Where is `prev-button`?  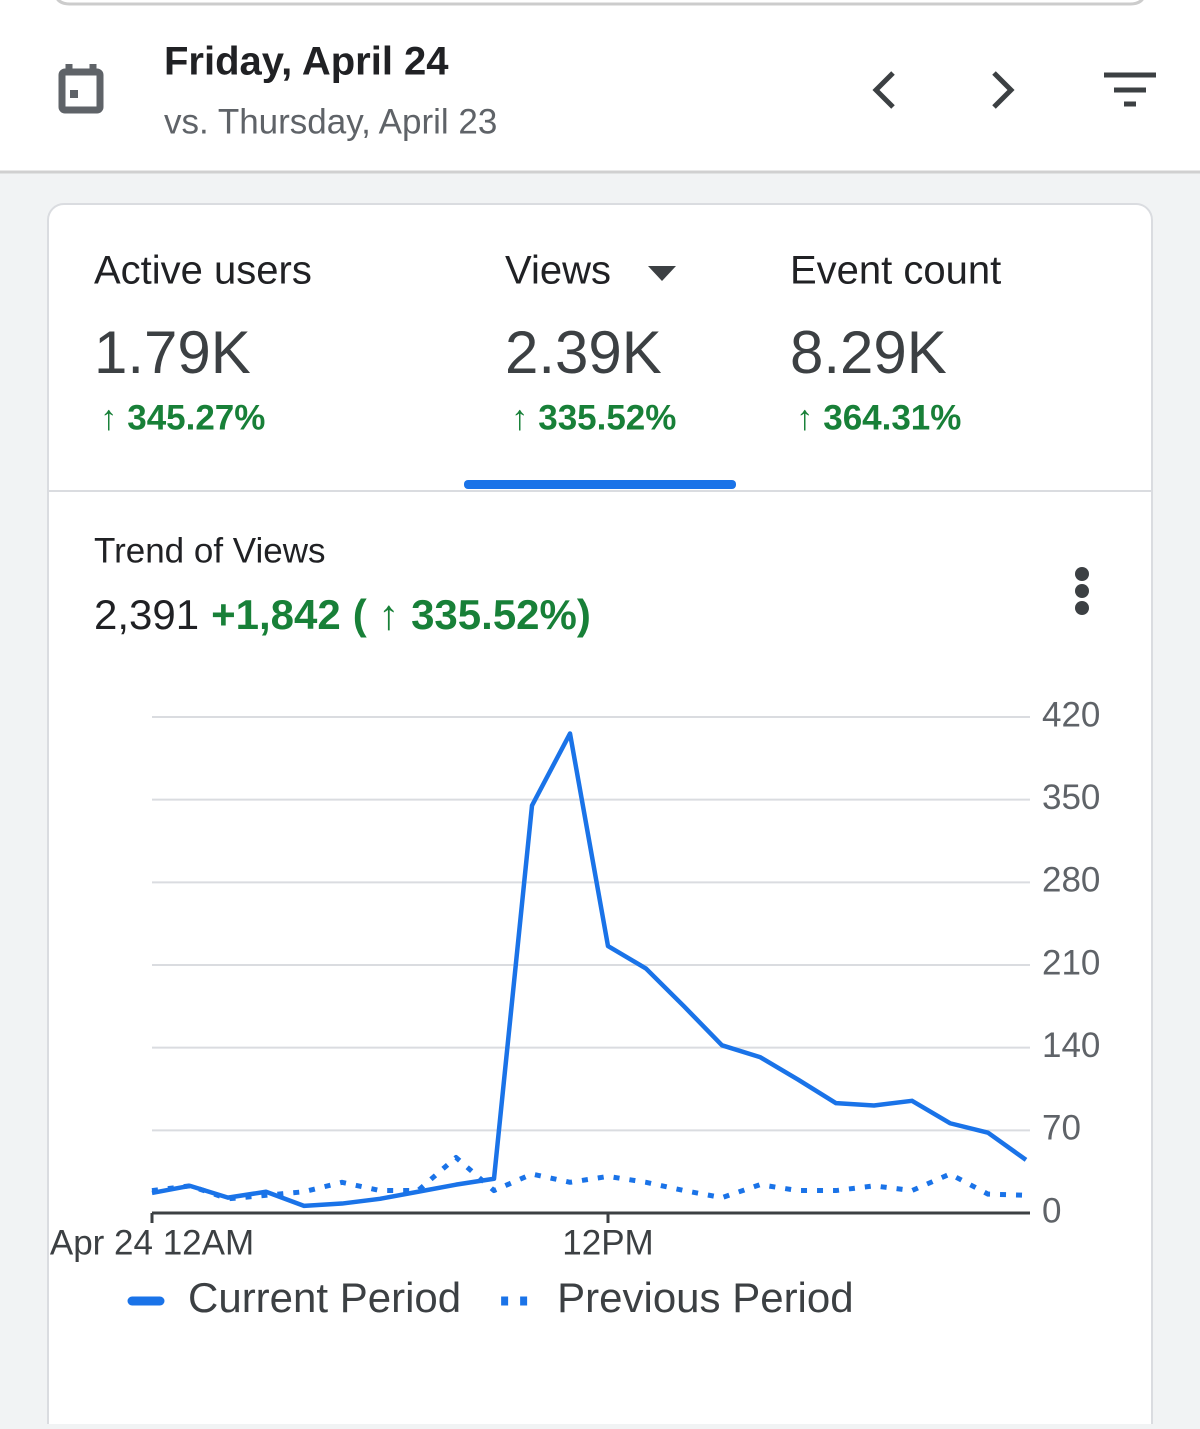 prev-button is located at coordinates (883, 90).